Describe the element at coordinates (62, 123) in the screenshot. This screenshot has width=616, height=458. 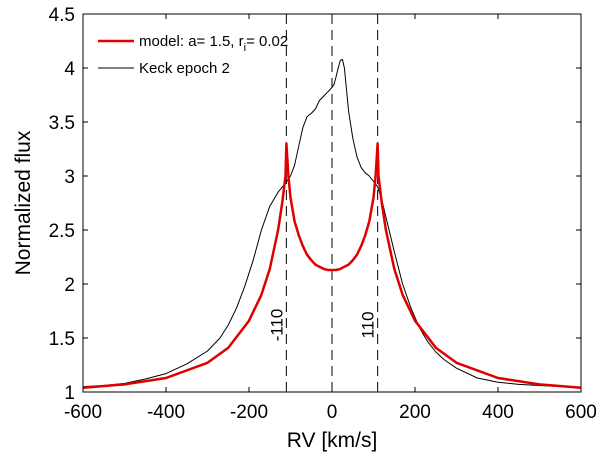
I see `y-tick-label-5: 3.5` at that location.